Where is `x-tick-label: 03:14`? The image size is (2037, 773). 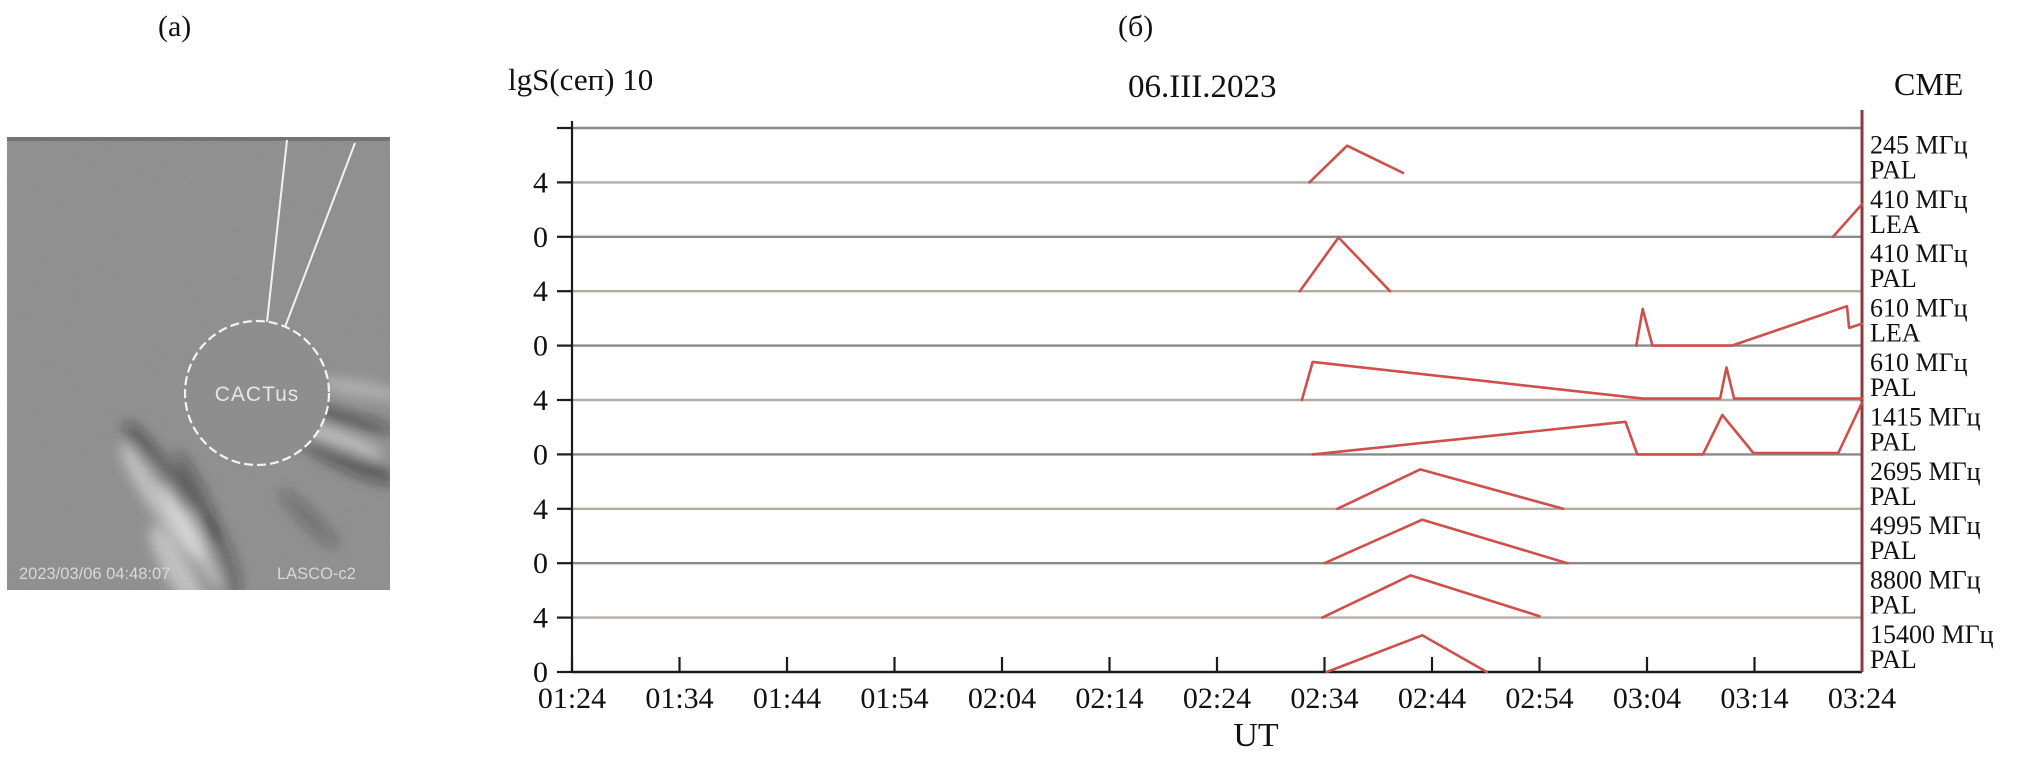
x-tick-label: 03:14 is located at coordinates (1754, 698).